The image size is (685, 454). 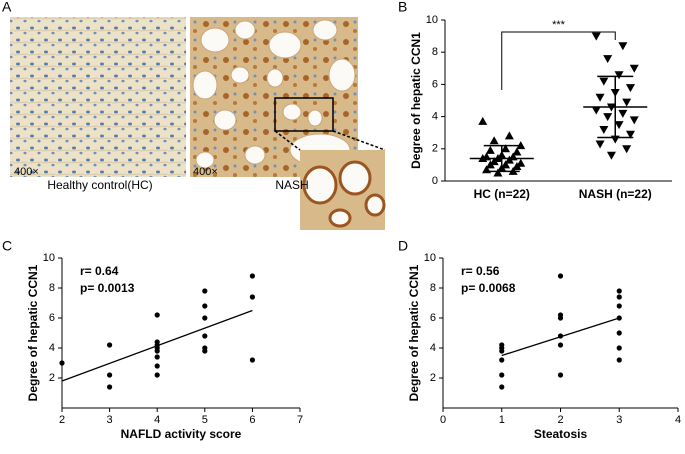 I want to click on x-tick-label: HC (n=22), so click(x=502, y=194).